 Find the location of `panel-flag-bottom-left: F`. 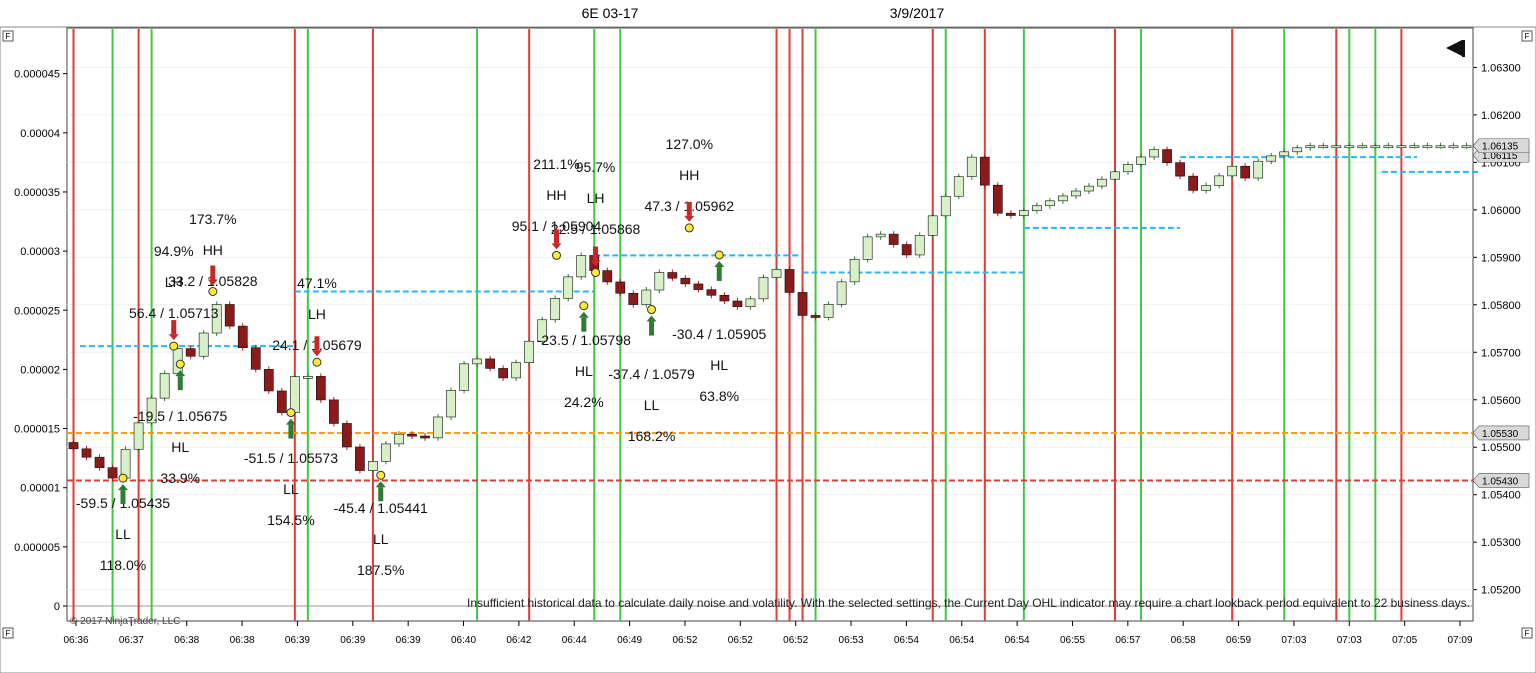

panel-flag-bottom-left: F is located at coordinates (8, 633).